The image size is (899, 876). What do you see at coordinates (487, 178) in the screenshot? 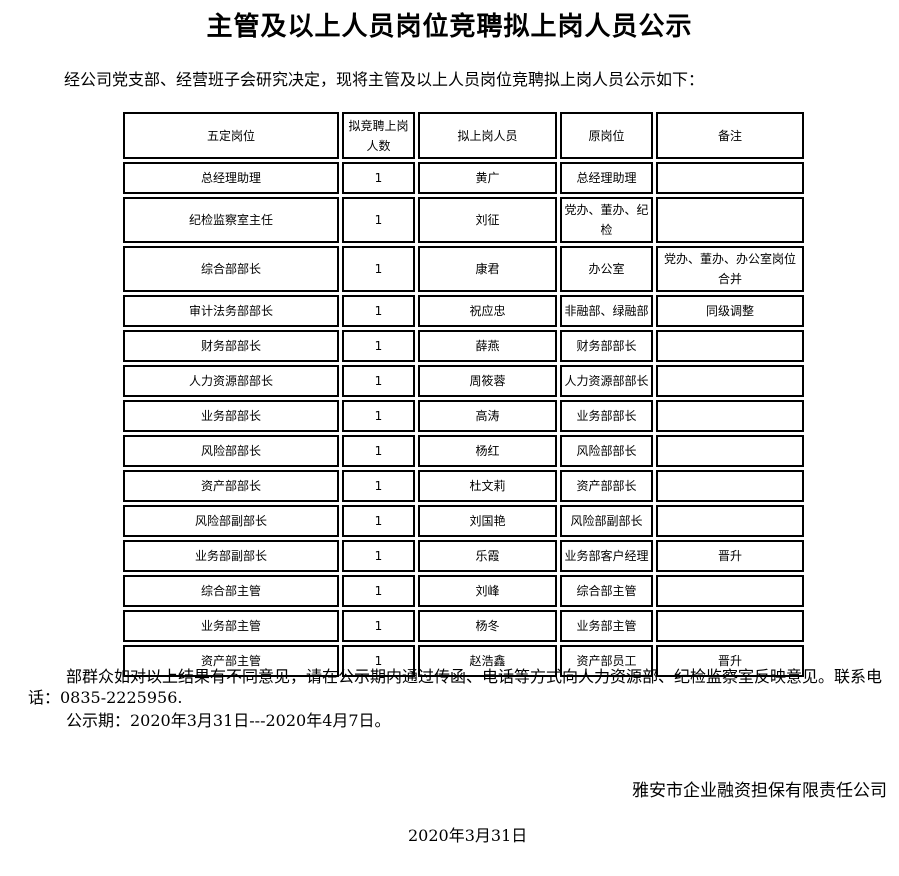
I see `table-cell: 黄广` at bounding box center [487, 178].